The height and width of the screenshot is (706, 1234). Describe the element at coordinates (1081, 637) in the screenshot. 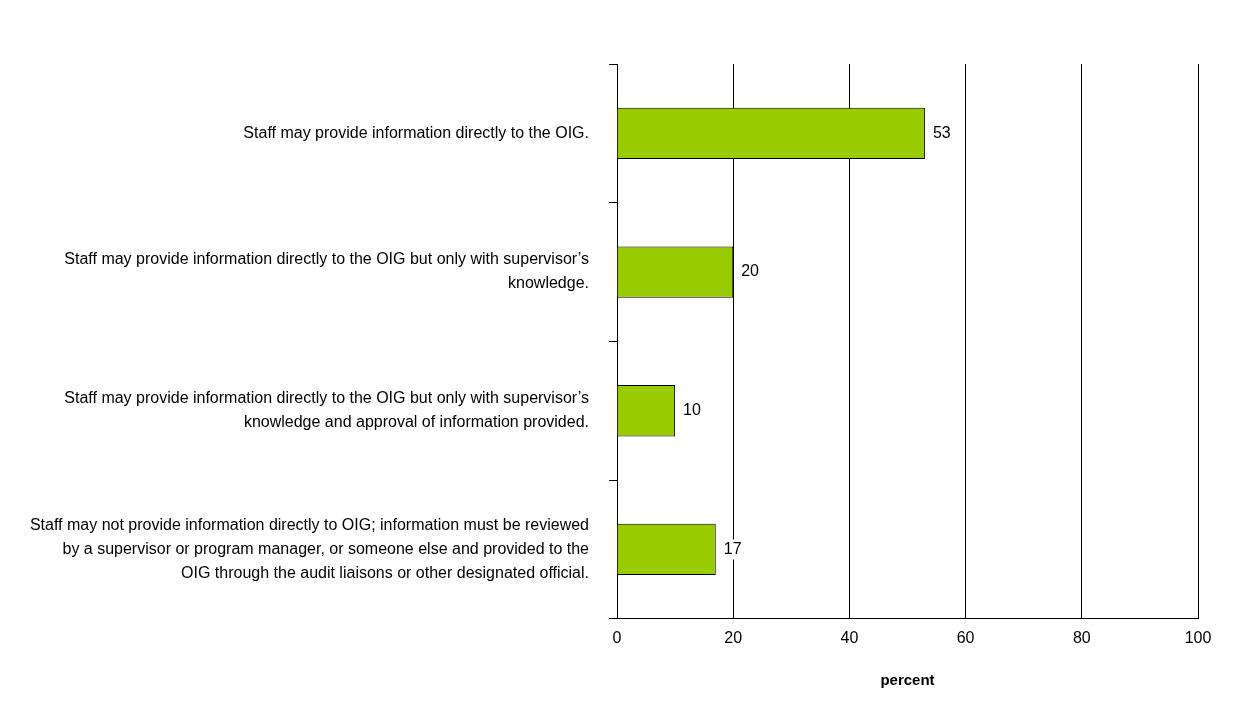

I see `x-tick-label: 80` at that location.